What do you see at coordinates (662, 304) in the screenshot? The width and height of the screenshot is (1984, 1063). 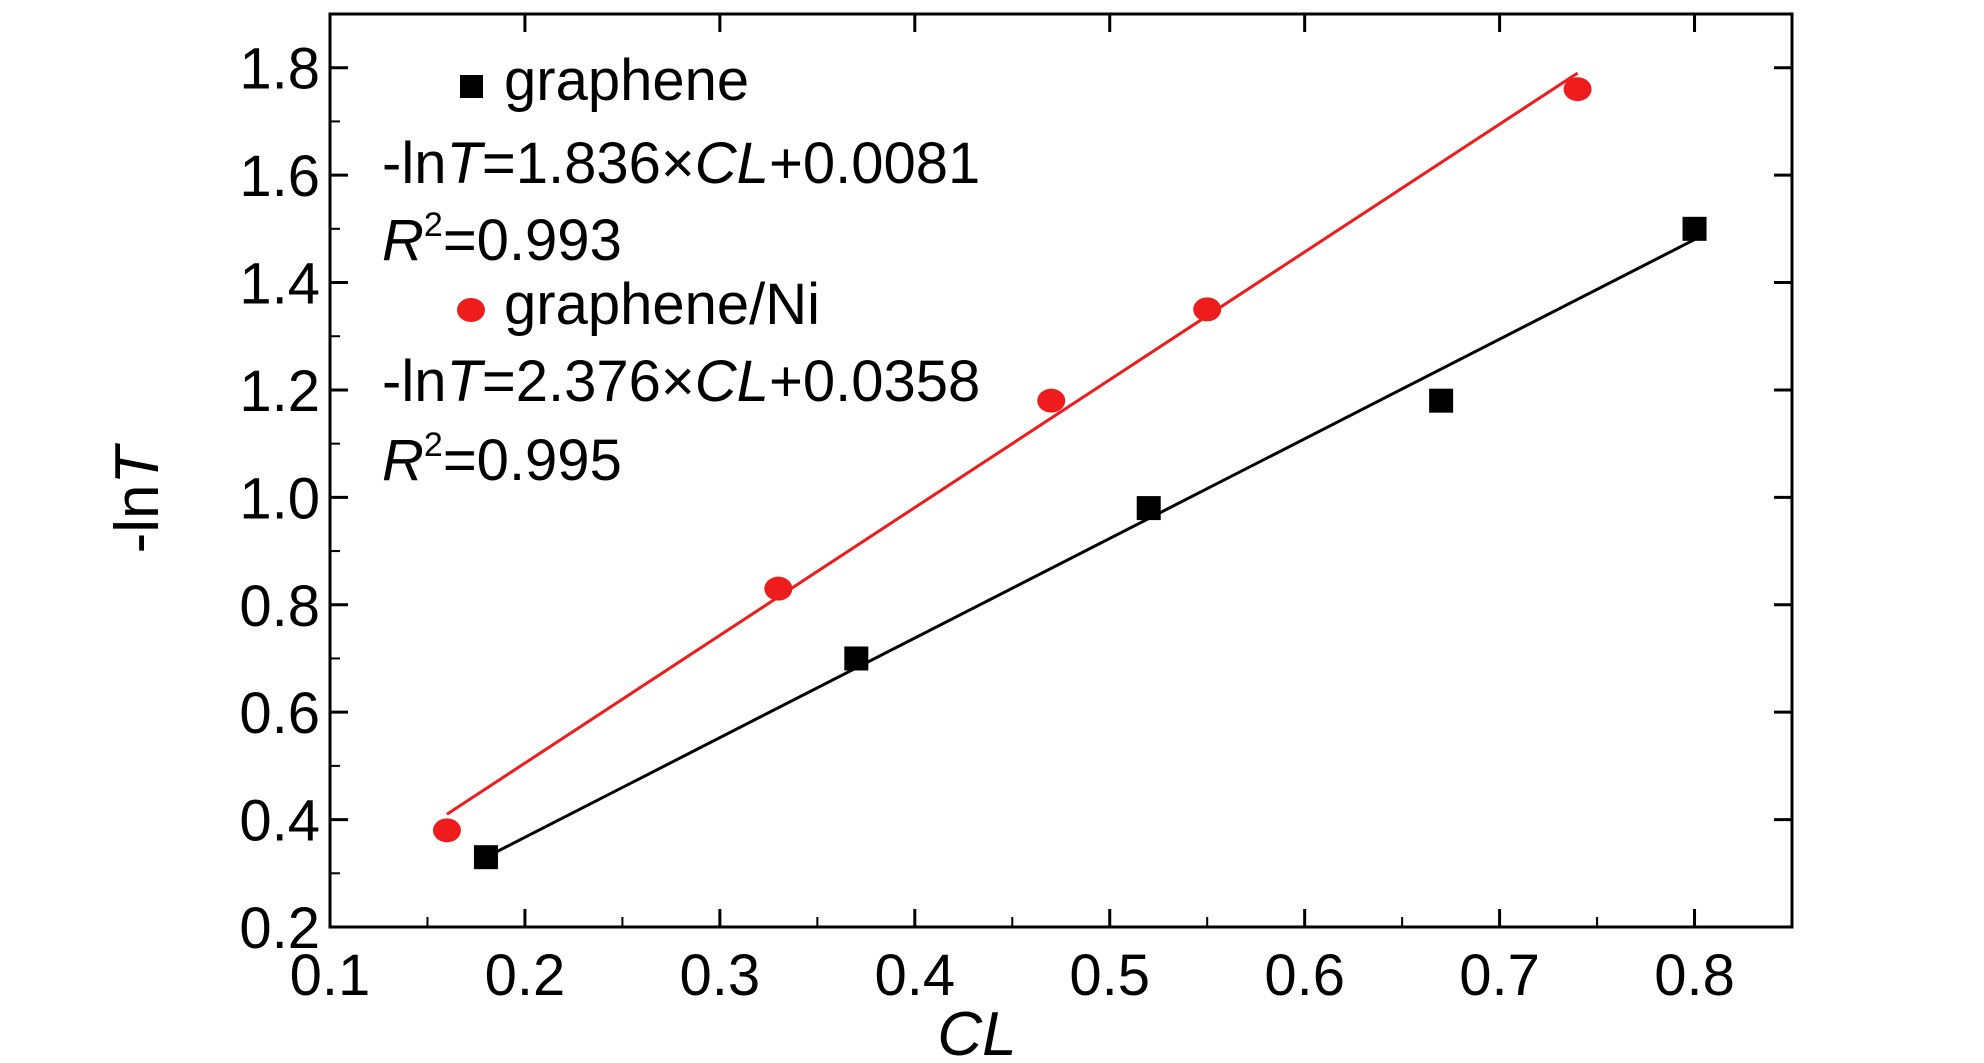 I see `legend-label-graphene-ni: graphene/Ni` at bounding box center [662, 304].